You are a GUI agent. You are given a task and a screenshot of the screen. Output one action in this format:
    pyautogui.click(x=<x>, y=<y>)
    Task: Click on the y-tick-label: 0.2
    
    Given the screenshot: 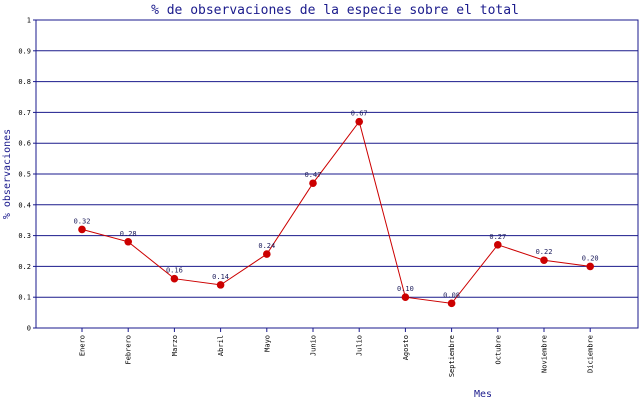 What is the action you would take?
    pyautogui.click(x=24, y=267)
    